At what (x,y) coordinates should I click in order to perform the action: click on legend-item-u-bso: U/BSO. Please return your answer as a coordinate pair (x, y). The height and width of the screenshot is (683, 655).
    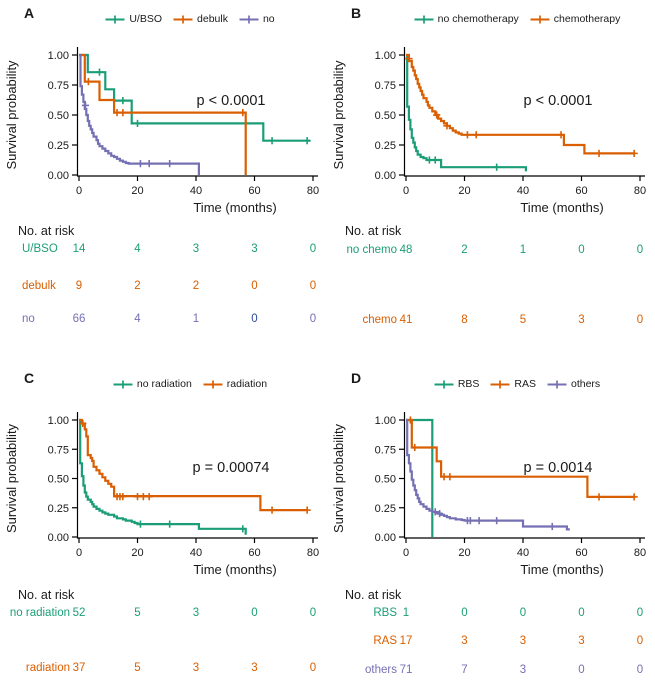
    Looking at the image, I should click on (133, 19).